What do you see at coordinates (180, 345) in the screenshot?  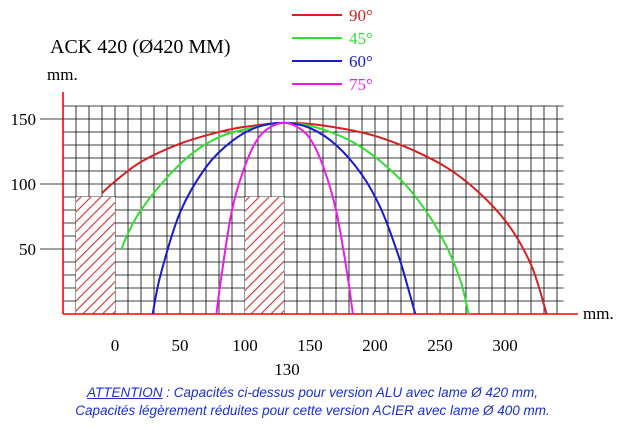 I see `x-tick-label: 50` at bounding box center [180, 345].